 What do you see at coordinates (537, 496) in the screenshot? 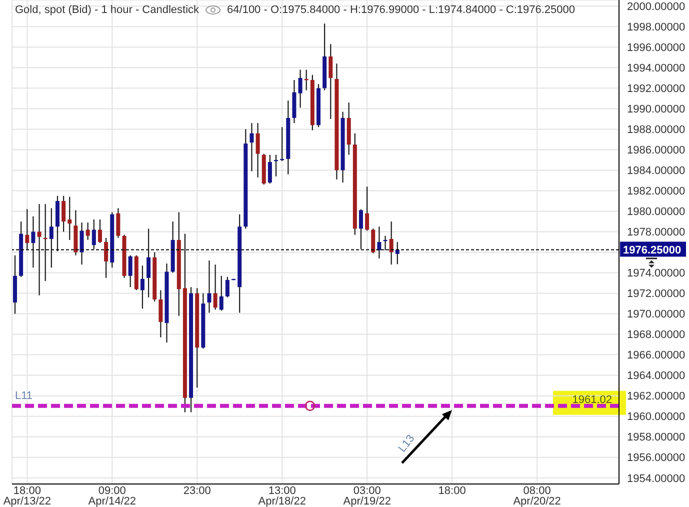
I see `x-tick-label: 08:00 Apr/20/22` at bounding box center [537, 496].